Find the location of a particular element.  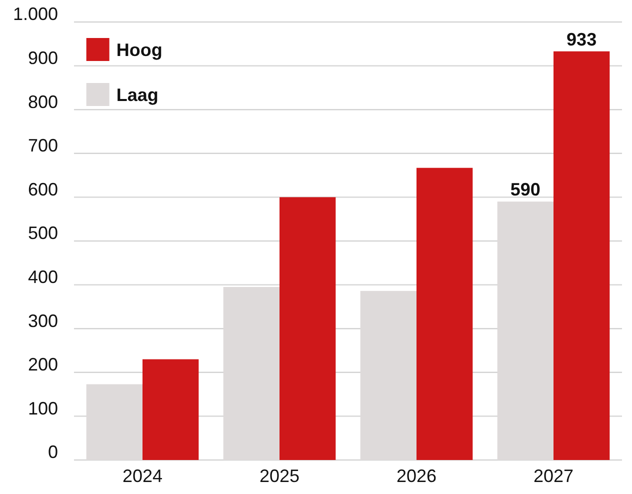

y-tick-label: 700 is located at coordinates (43, 146).